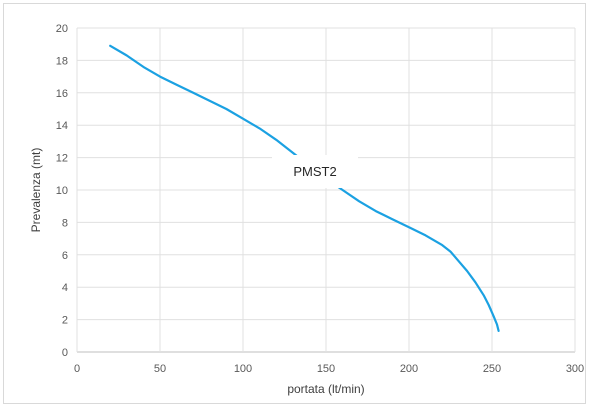 The height and width of the screenshot is (408, 590). Describe the element at coordinates (62, 126) in the screenshot. I see `y-tick-label: 14` at that location.